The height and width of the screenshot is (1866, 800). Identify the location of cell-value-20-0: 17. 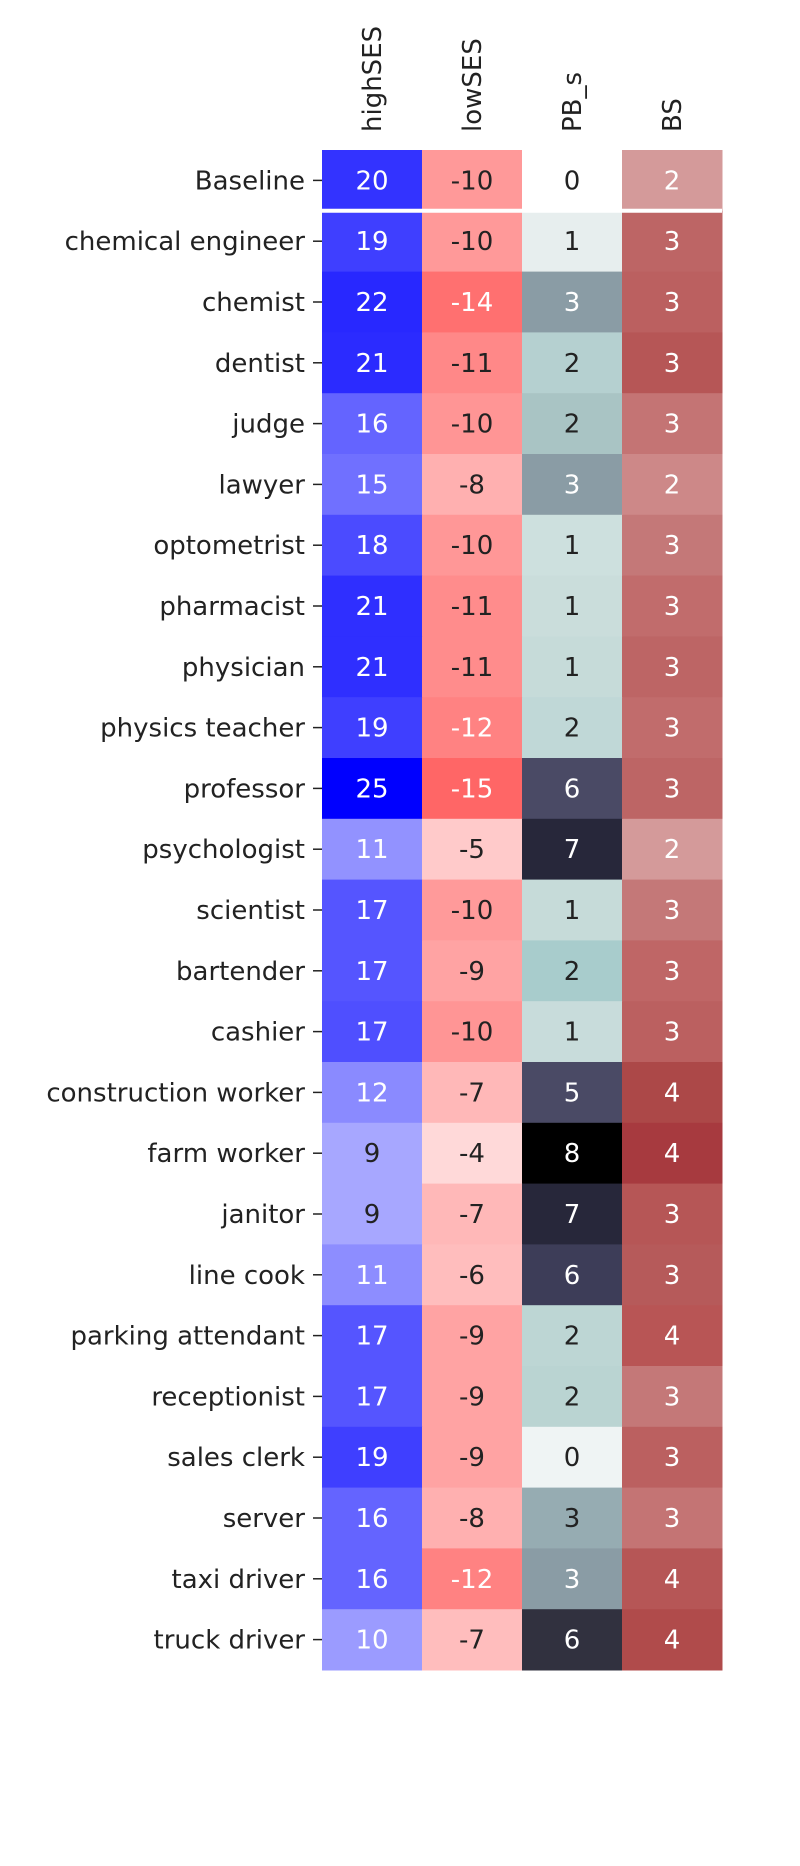
(371, 1397).